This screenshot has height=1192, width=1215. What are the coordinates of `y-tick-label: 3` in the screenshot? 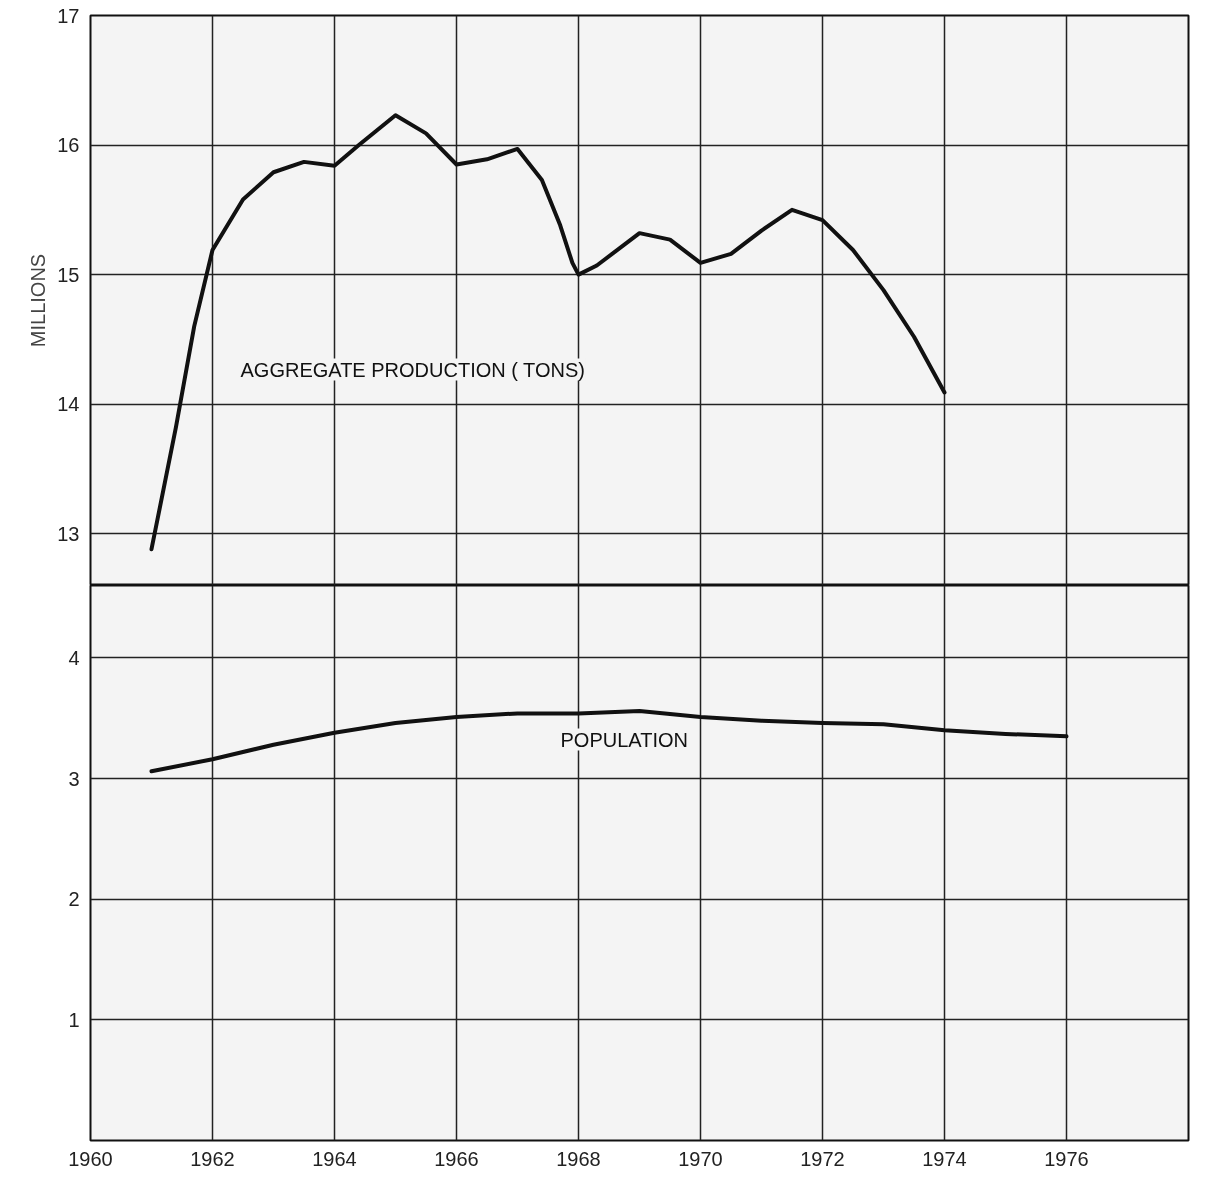 It's located at (74, 778).